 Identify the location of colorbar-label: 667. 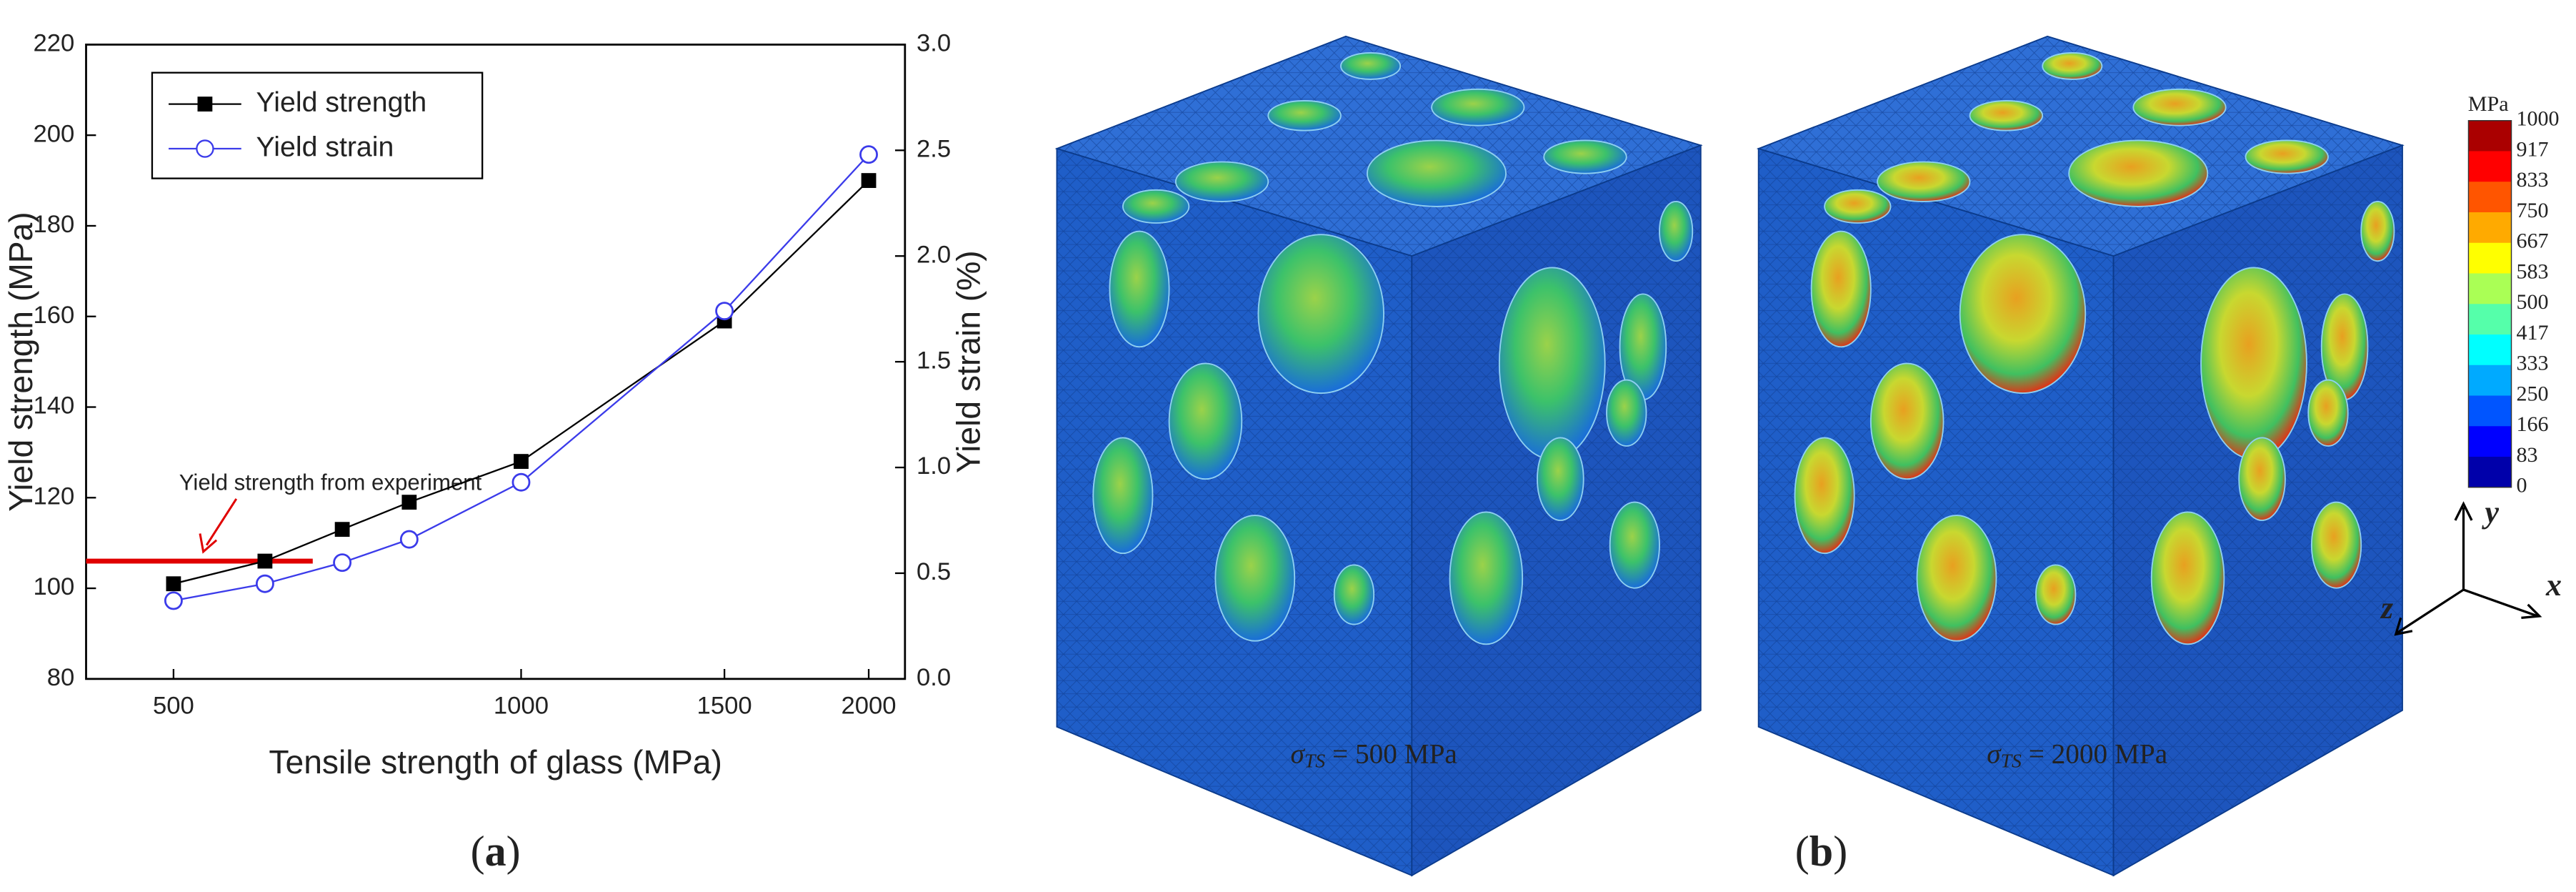
(2532, 241).